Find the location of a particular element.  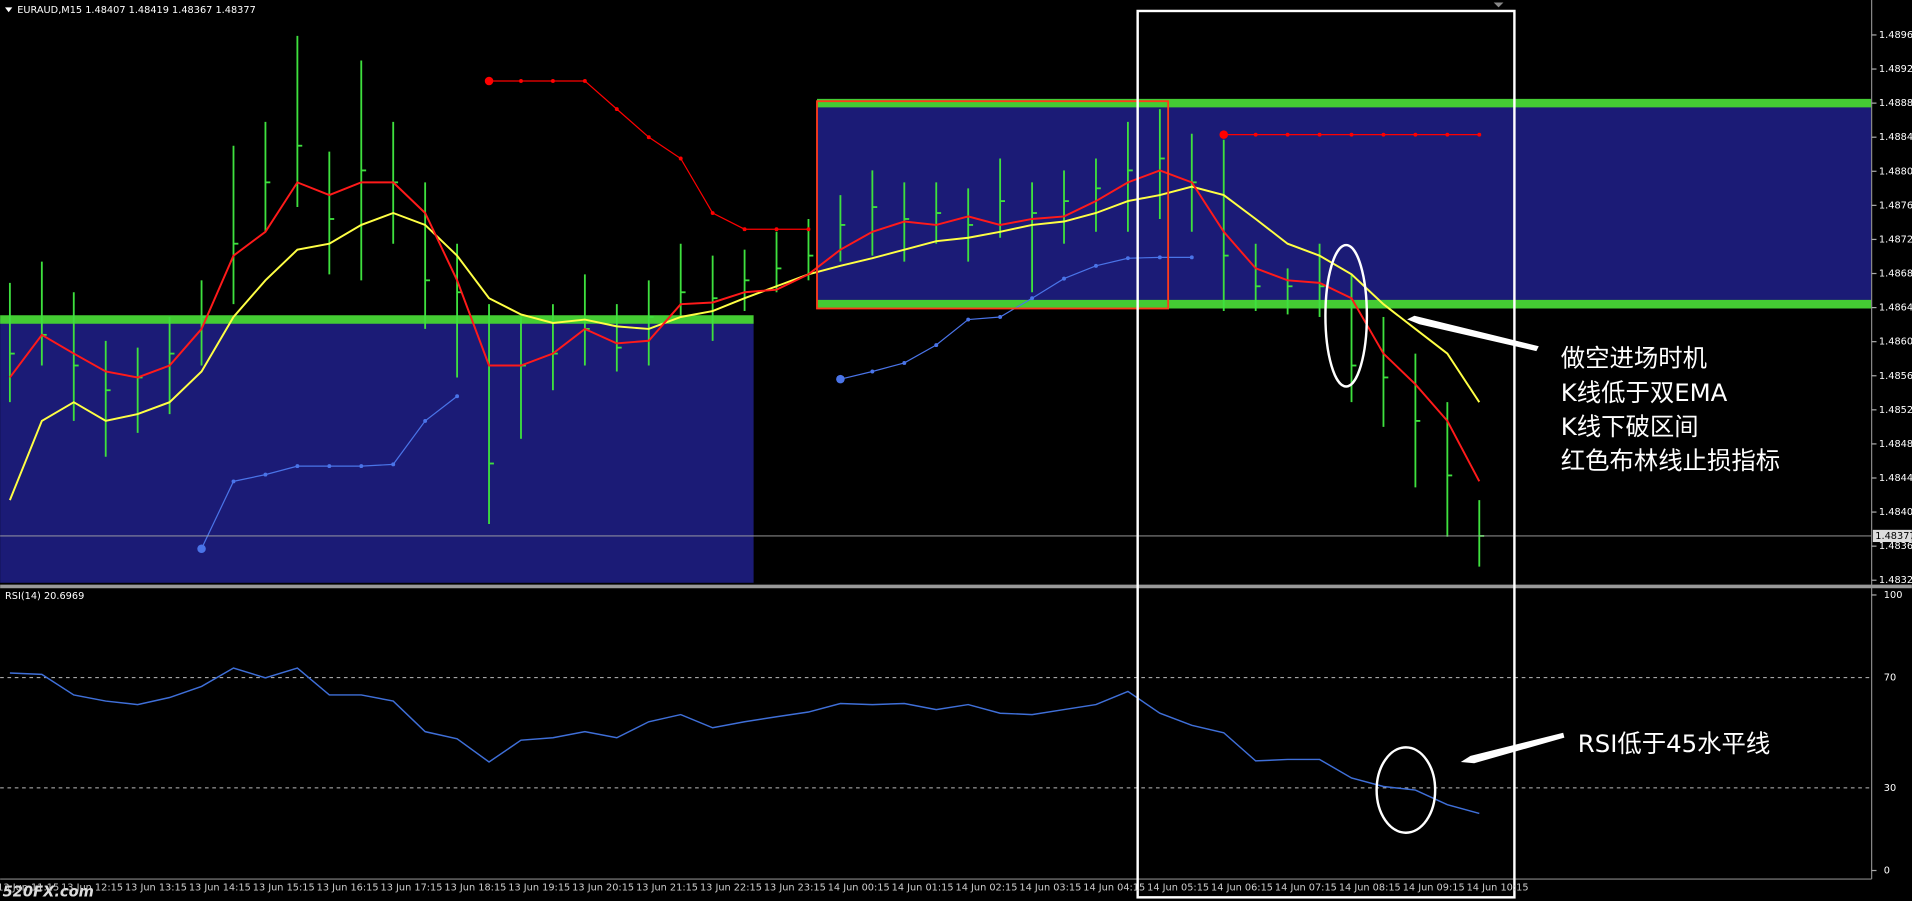

x-tick-label: 13 Jun 12:15 is located at coordinates (92, 888).